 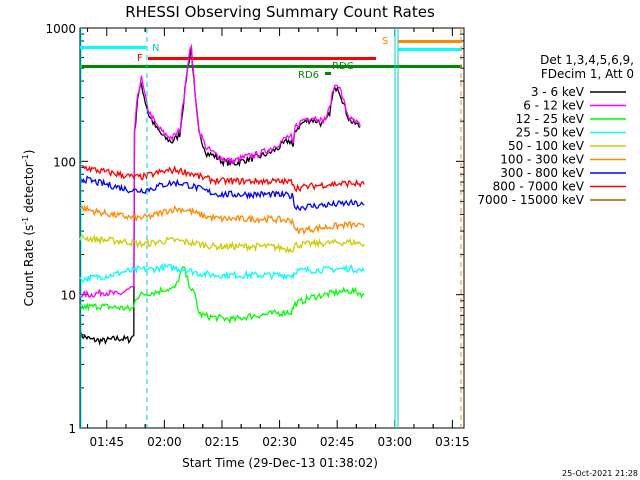 I want to click on bar-green-long, so click(x=271, y=66).